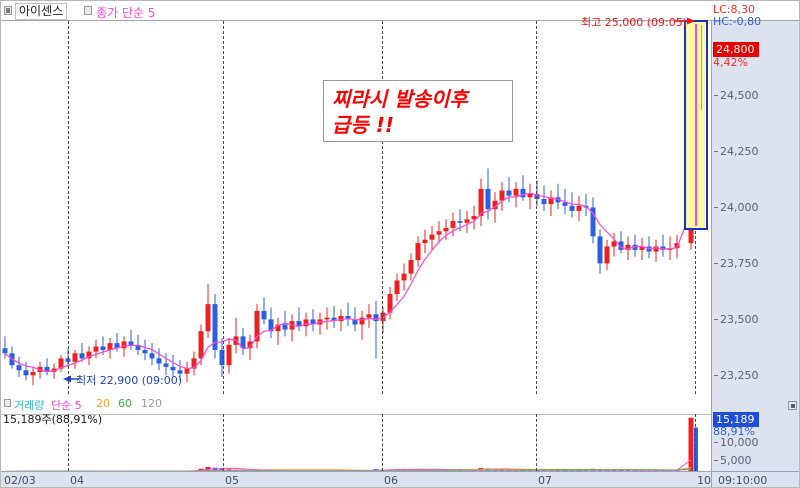 The height and width of the screenshot is (488, 800). Describe the element at coordinates (704, 480) in the screenshot. I see `time-axis-tick: 10` at that location.